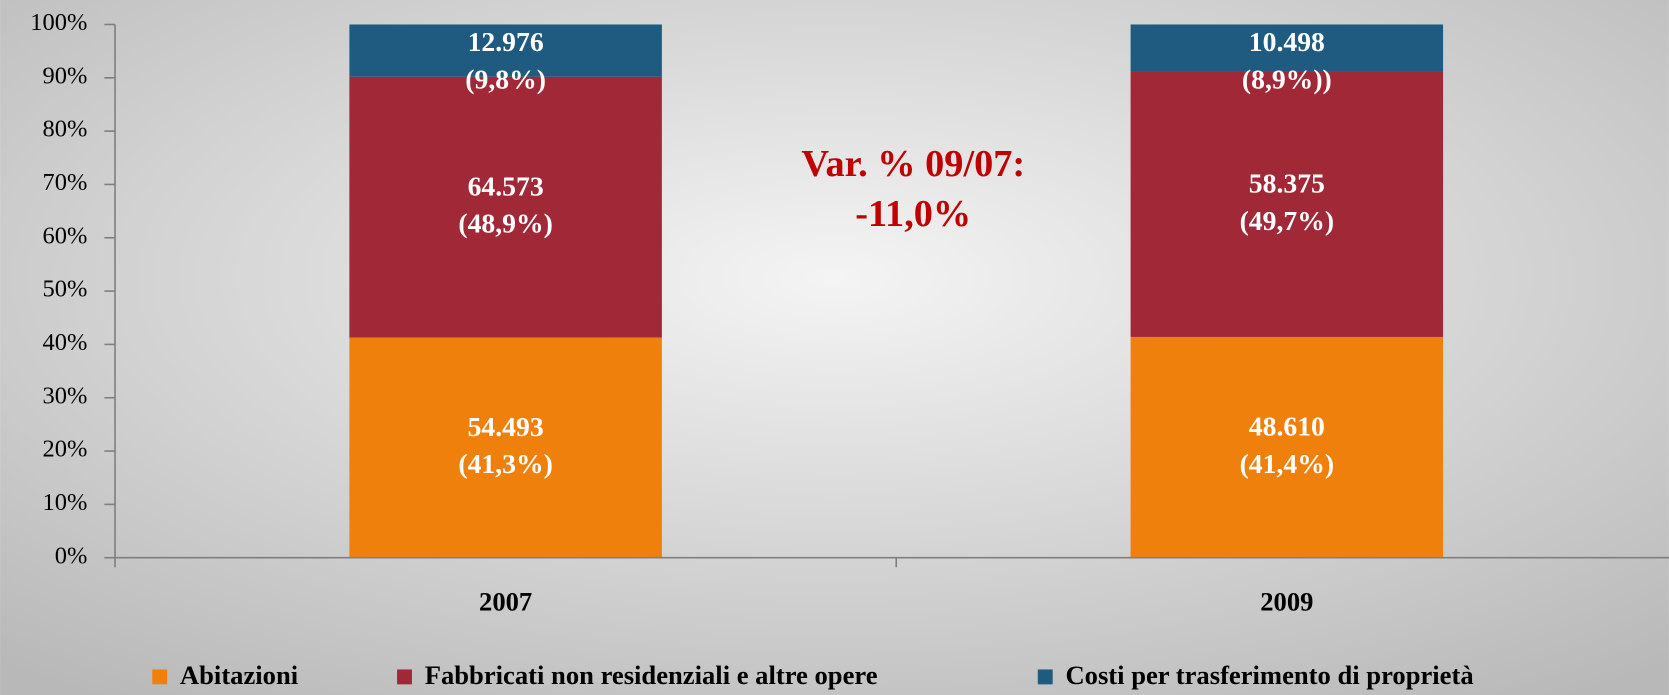 This screenshot has width=1669, height=695. What do you see at coordinates (1287, 41) in the screenshot?
I see `data-label: 10.498` at bounding box center [1287, 41].